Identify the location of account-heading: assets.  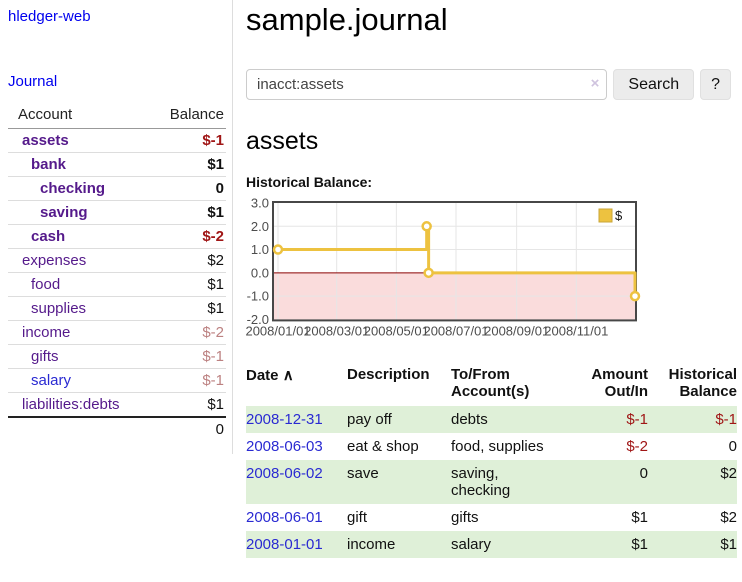
(282, 141).